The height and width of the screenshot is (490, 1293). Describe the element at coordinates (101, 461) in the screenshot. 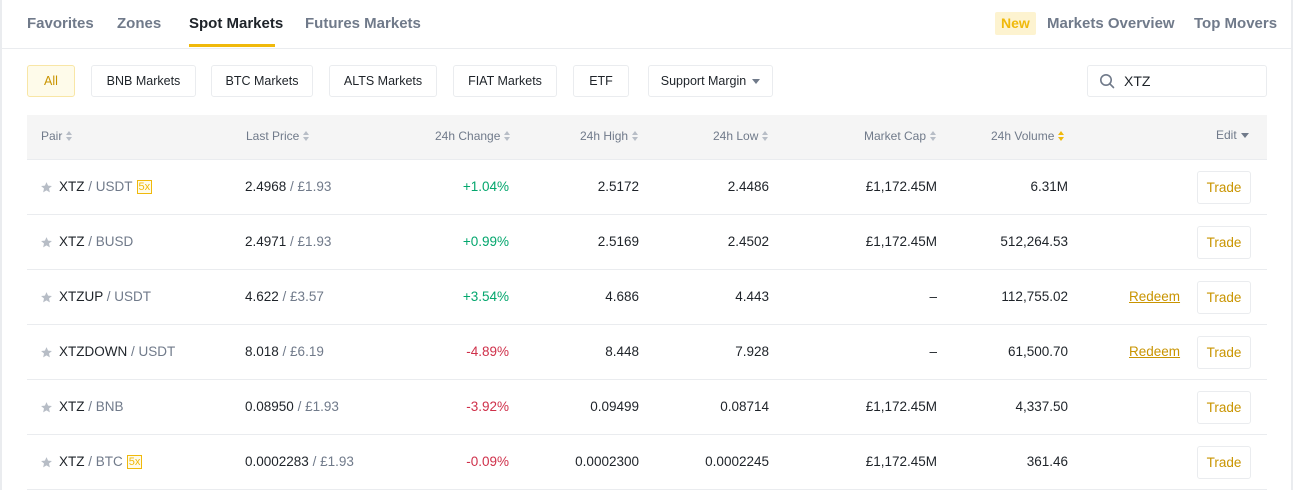

I see `pair-cell: XTZ / BTC 5x` at that location.